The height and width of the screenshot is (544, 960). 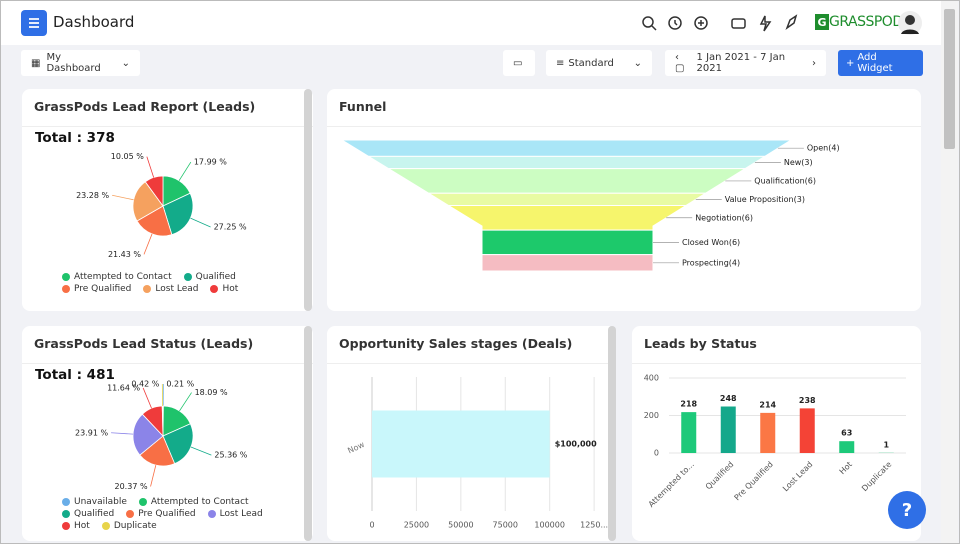 I want to click on x-tick-label: 25000, so click(x=416, y=525).